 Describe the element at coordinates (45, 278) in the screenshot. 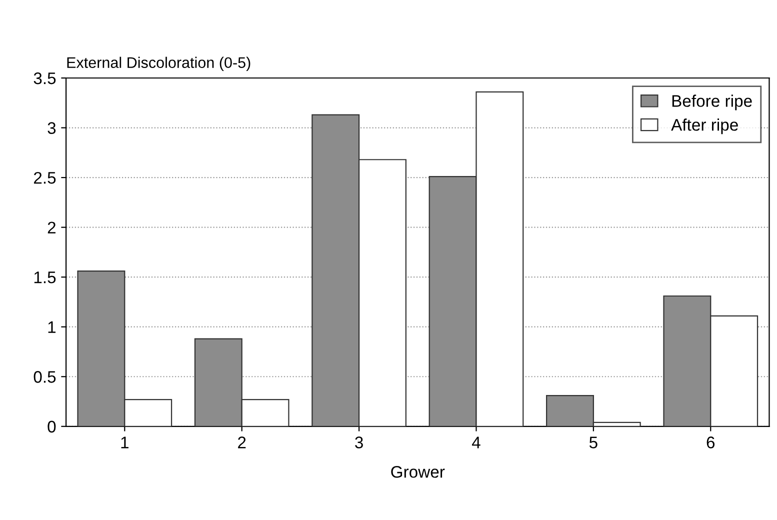

I see `y-tick-label: 1.5` at that location.